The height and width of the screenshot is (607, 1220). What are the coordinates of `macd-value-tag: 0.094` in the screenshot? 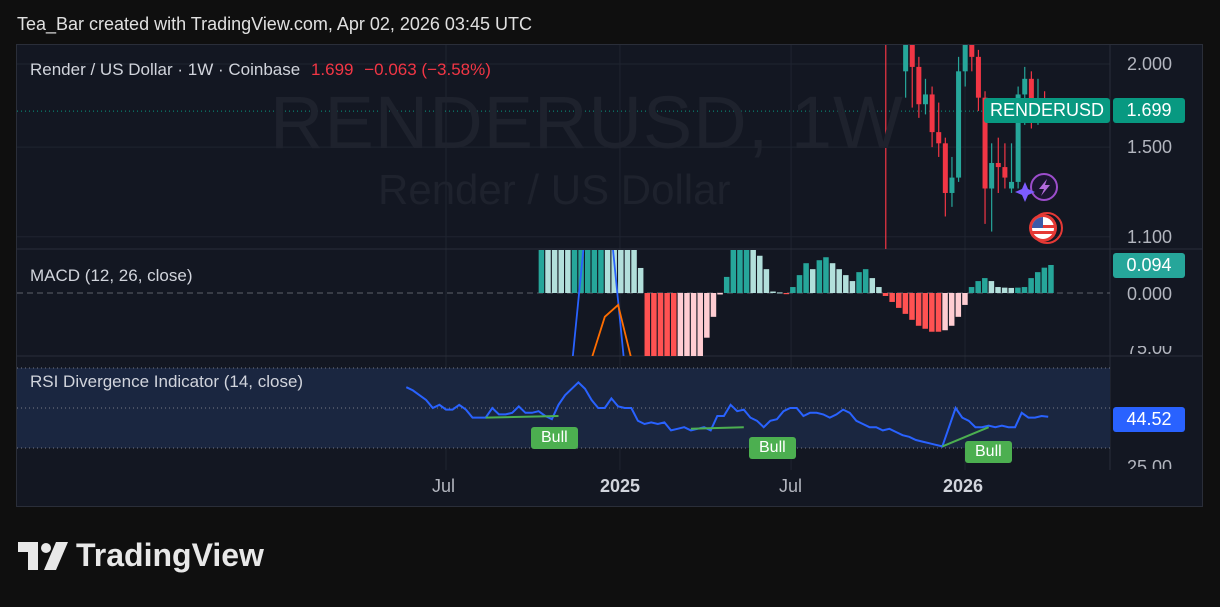 It's located at (1149, 265).